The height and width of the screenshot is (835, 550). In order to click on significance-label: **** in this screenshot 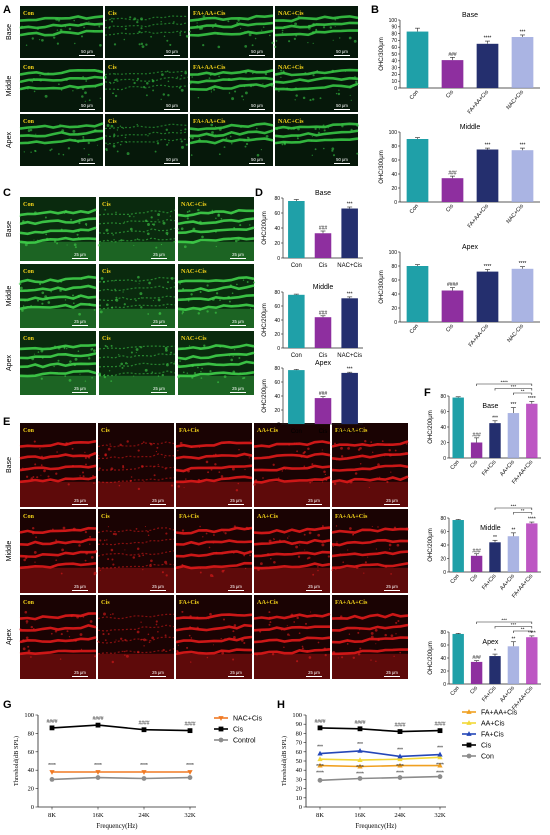, I will do `click(190, 766)`.